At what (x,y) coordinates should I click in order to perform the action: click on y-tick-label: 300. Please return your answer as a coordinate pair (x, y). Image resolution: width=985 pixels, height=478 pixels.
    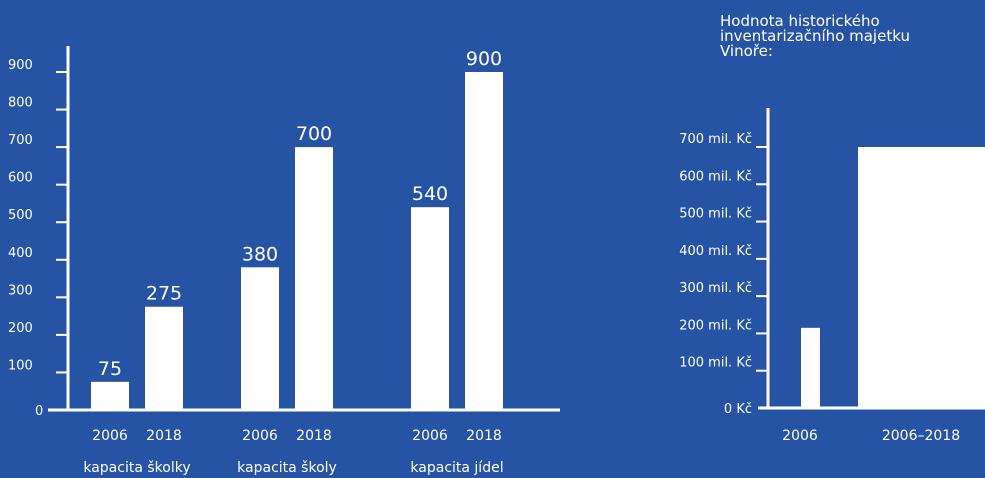
    Looking at the image, I should click on (20, 290).